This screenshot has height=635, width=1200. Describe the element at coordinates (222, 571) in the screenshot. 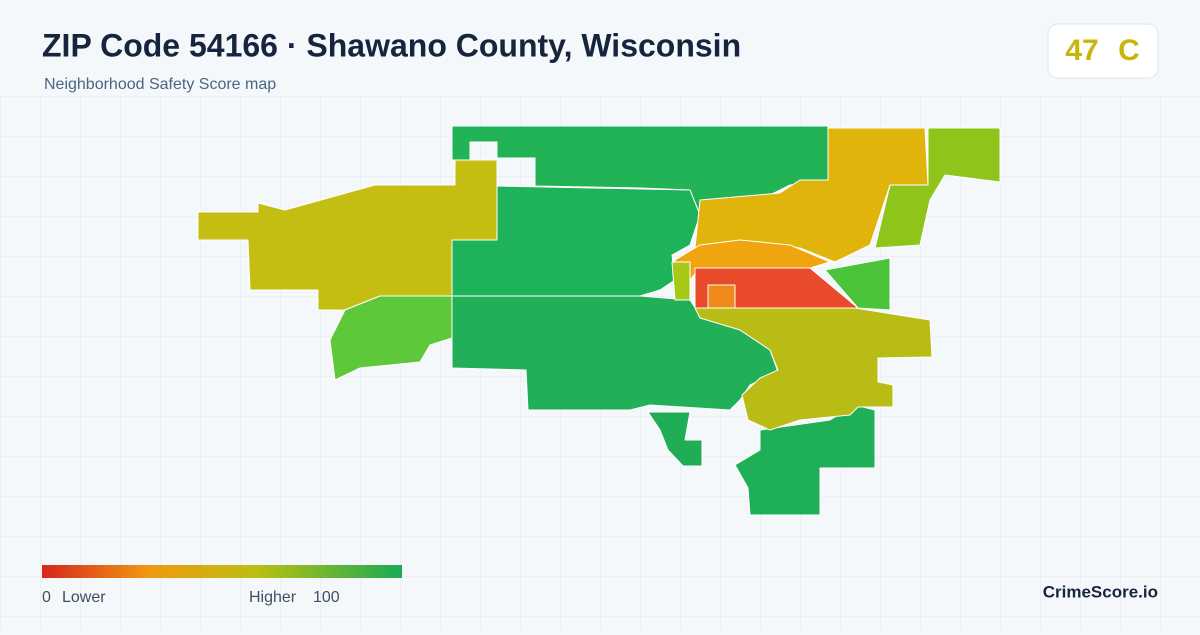

I see `legend-gradient` at that location.